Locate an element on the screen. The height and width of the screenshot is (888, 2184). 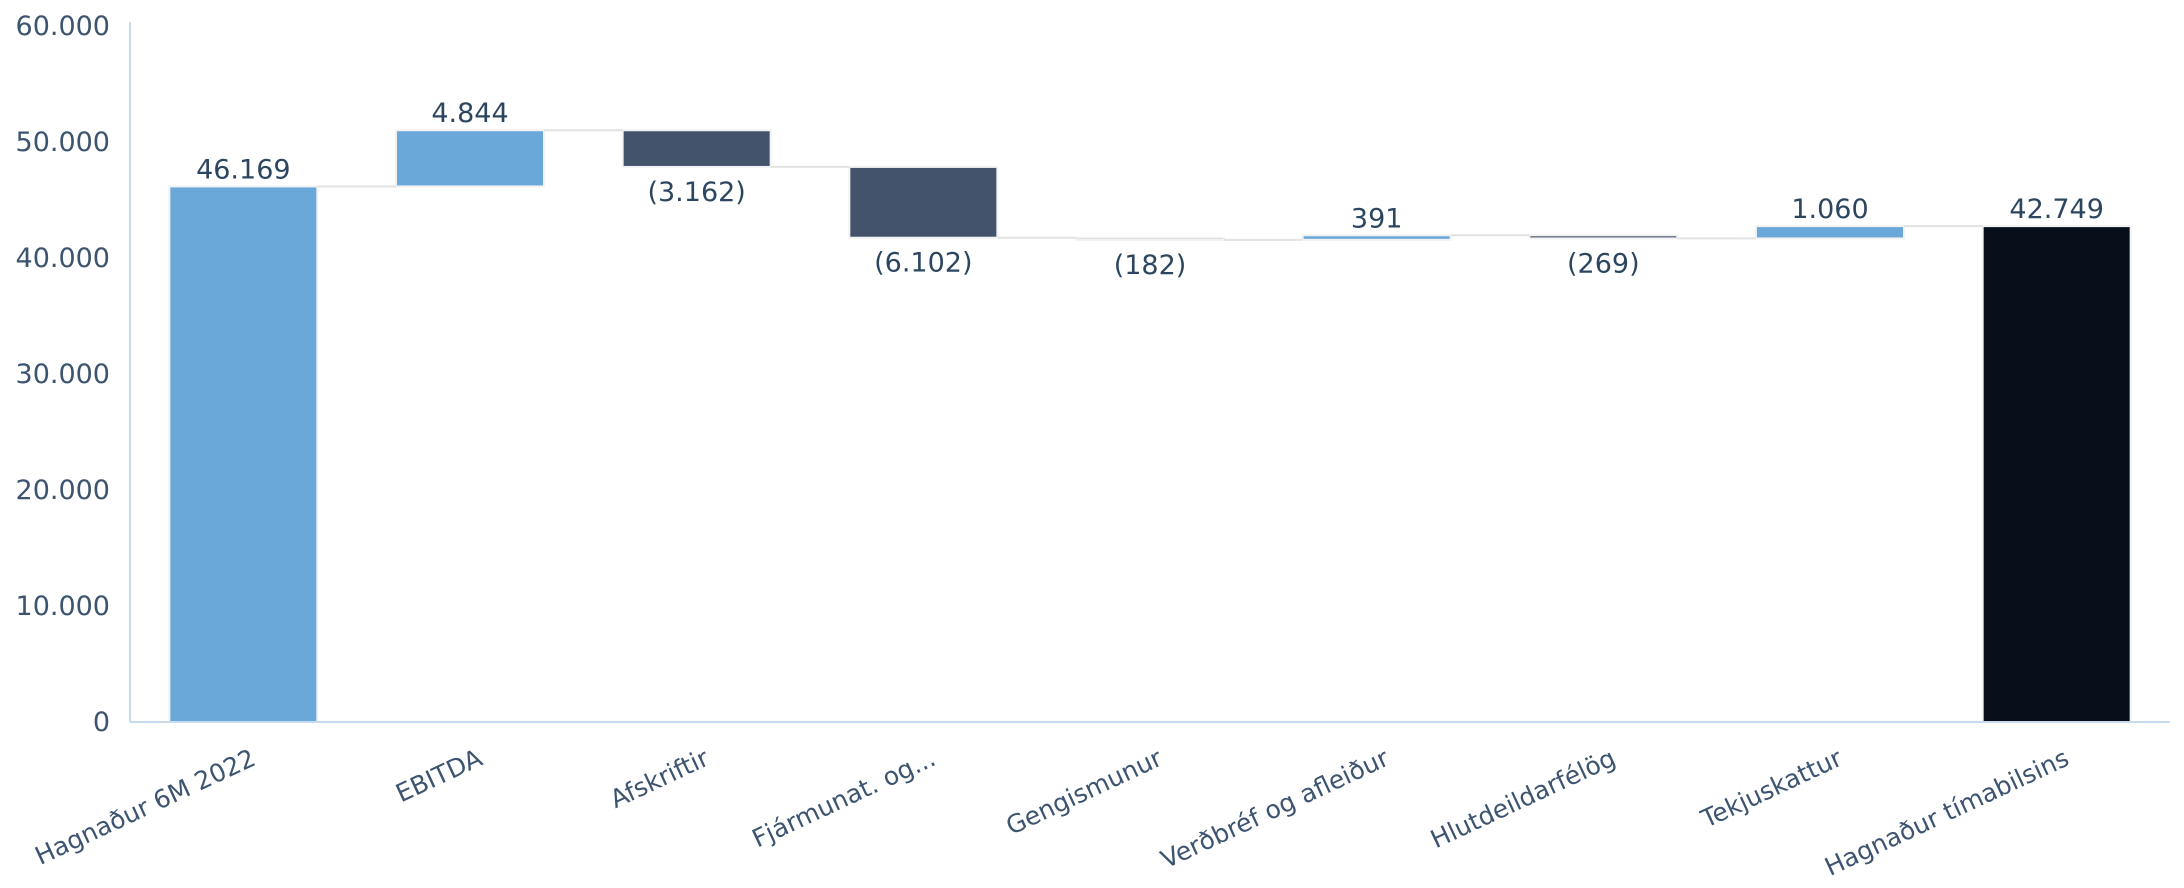
x-tick-label: Afskriftir is located at coordinates (660, 778).